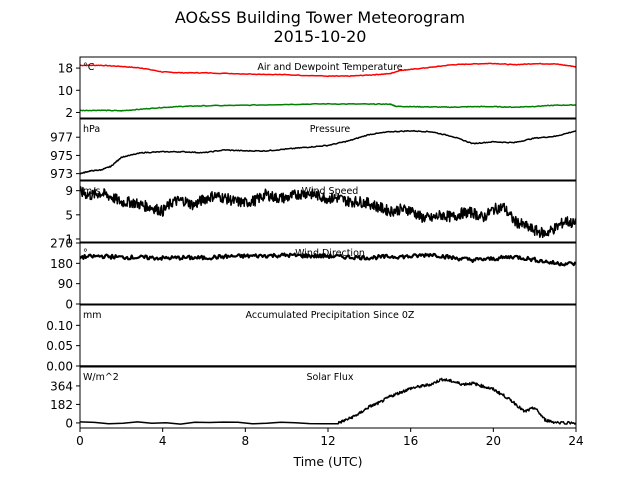 The width and height of the screenshot is (640, 480). I want to click on precipitation-label: Accumulated Precipitation Since 0Z, so click(330, 315).